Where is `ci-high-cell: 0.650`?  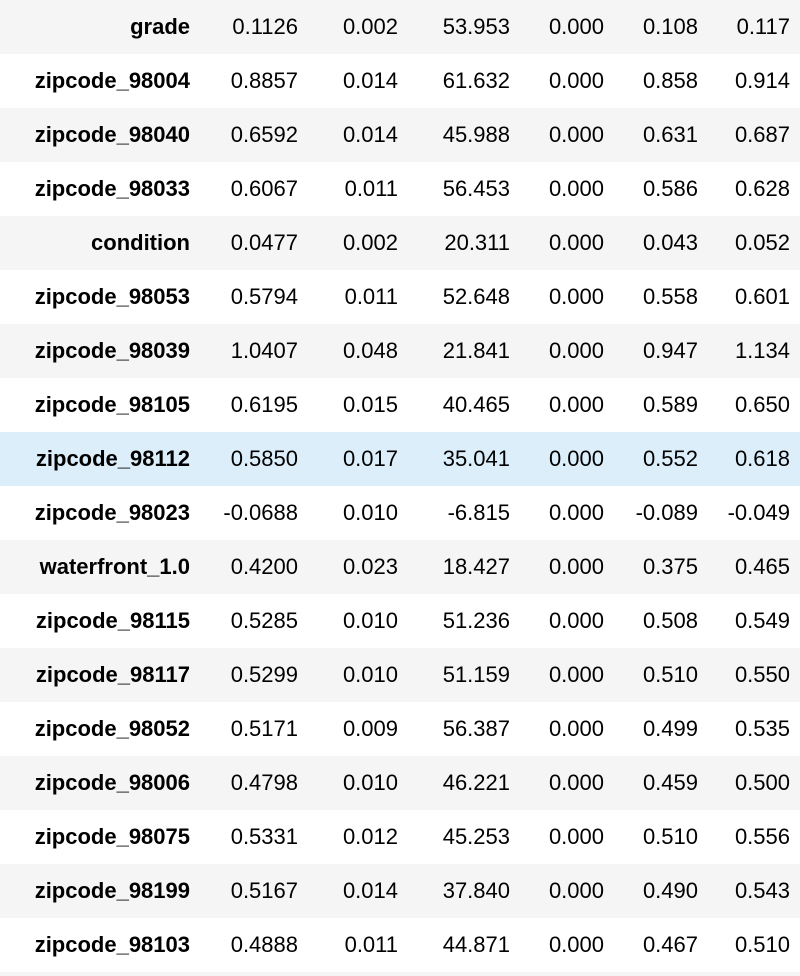 ci-high-cell: 0.650 is located at coordinates (762, 404).